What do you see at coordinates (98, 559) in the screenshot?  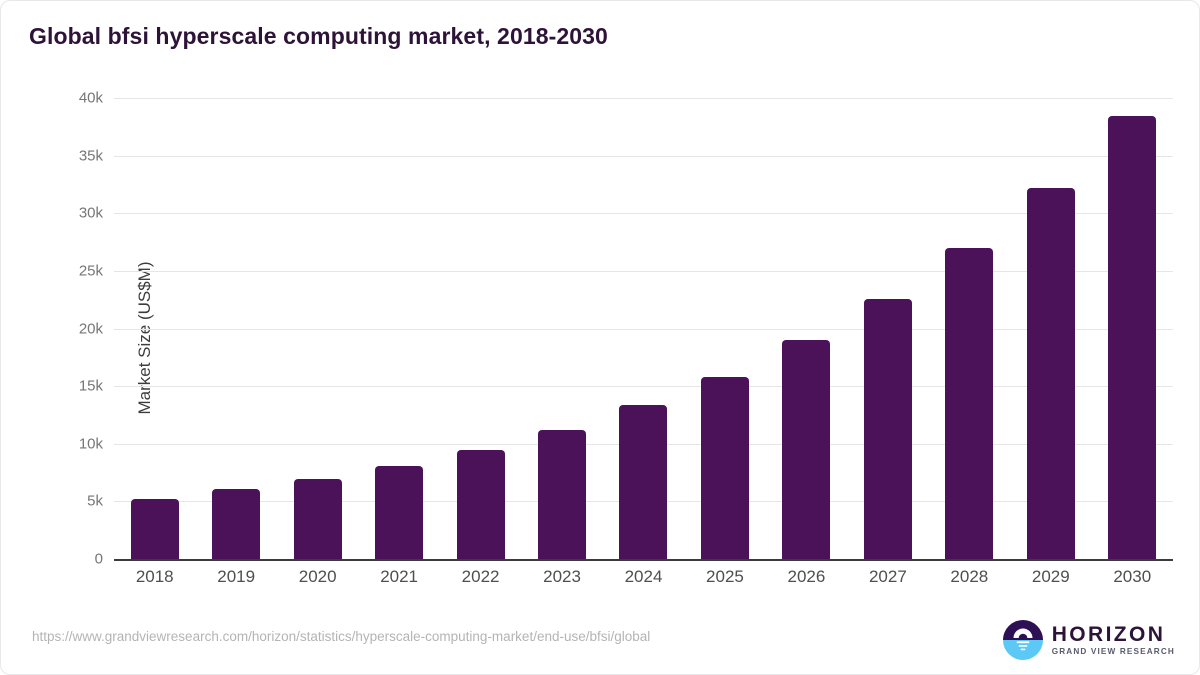 I see `y-axis-tick-label: 0` at bounding box center [98, 559].